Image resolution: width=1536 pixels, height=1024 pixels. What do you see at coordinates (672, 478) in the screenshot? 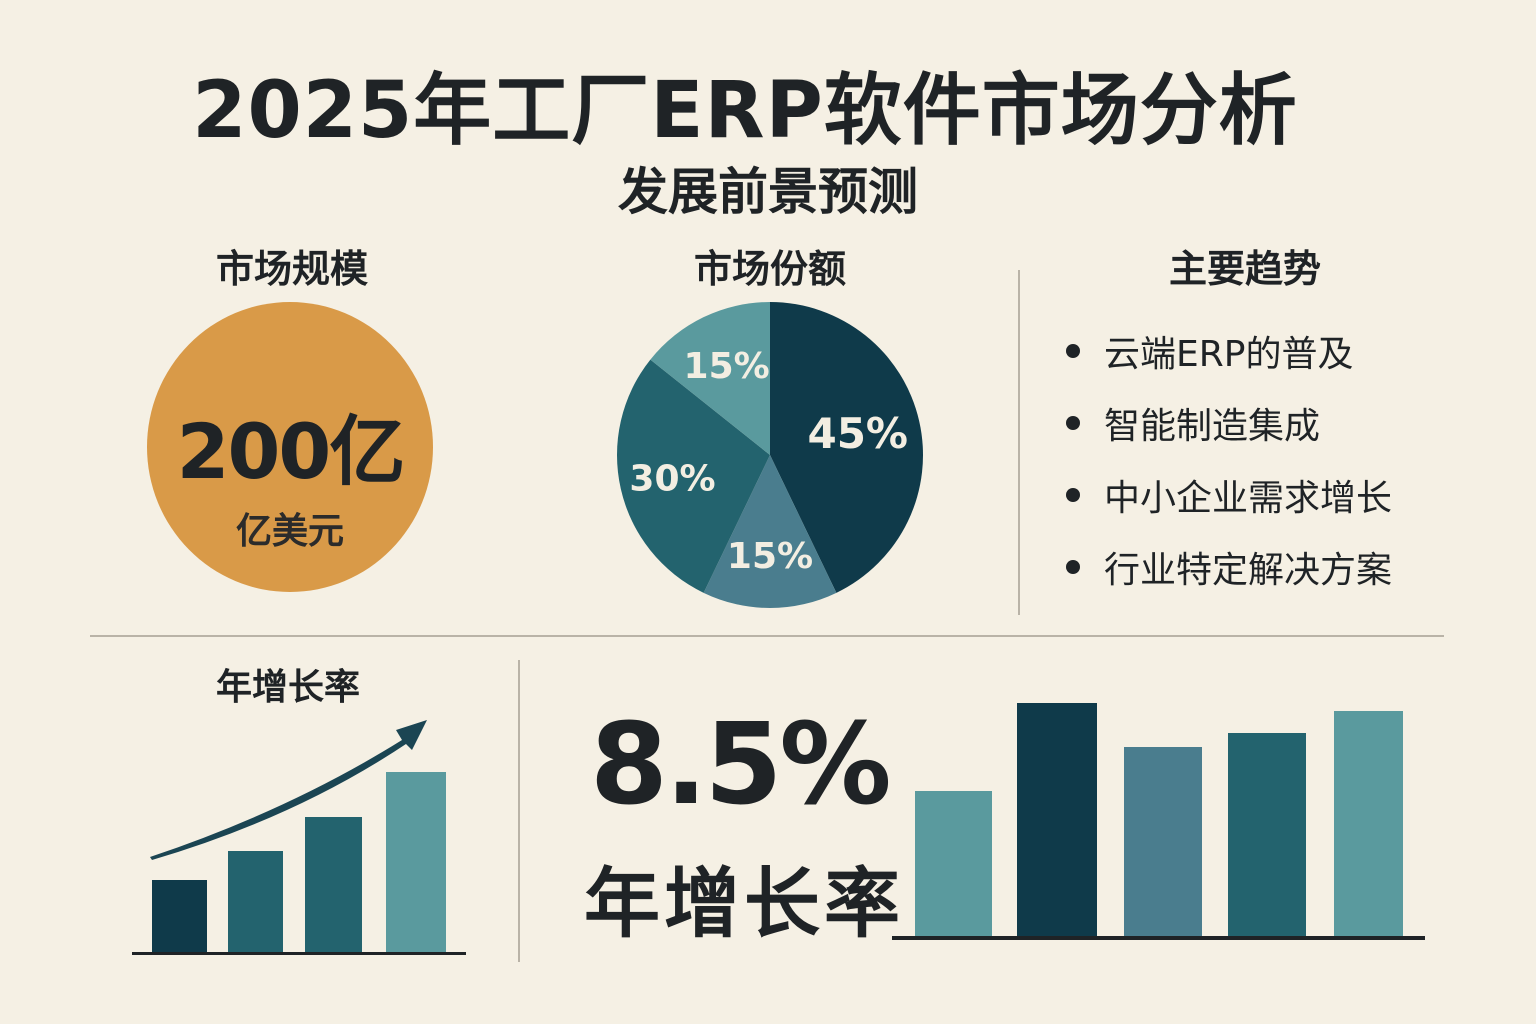
I see `pie-label: 30%` at bounding box center [672, 478].